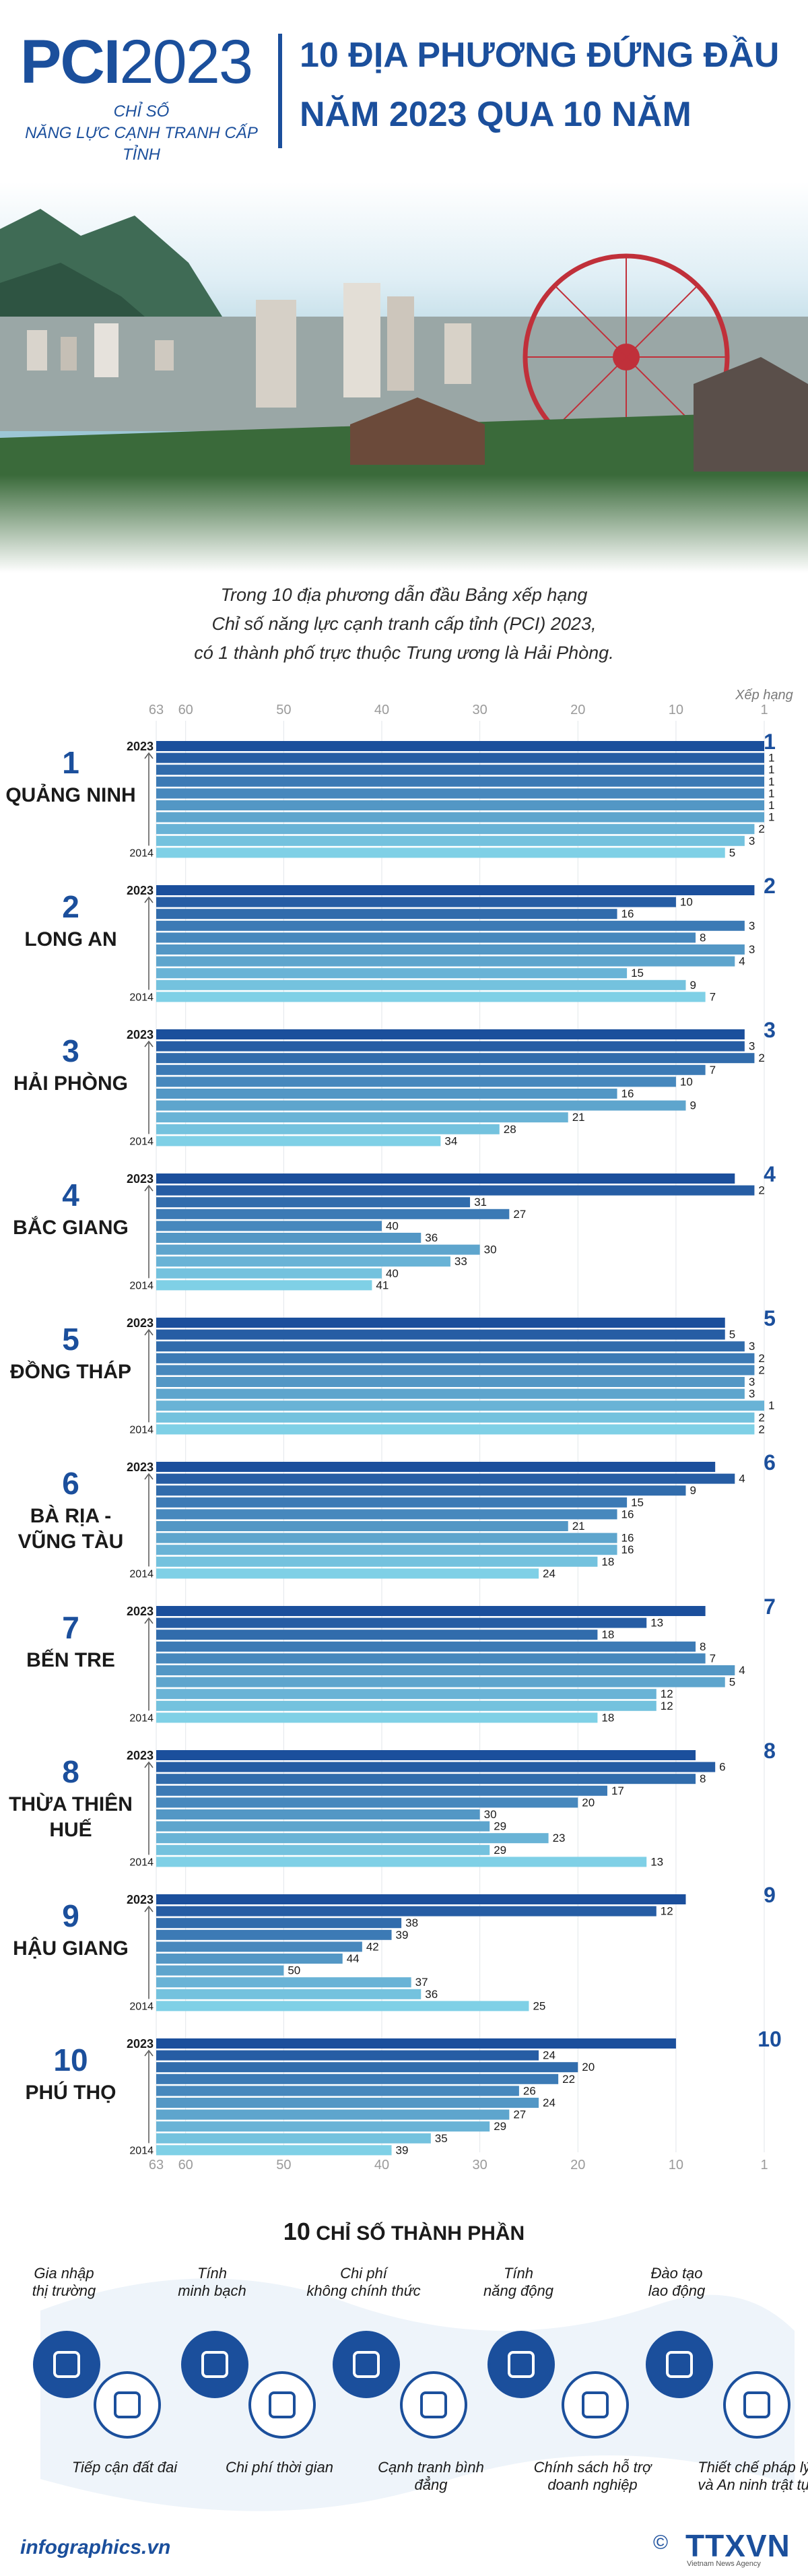 The height and width of the screenshot is (2576, 808). What do you see at coordinates (124, 2467) in the screenshot?
I see `component-label: Tiếp cận đất đai` at bounding box center [124, 2467].